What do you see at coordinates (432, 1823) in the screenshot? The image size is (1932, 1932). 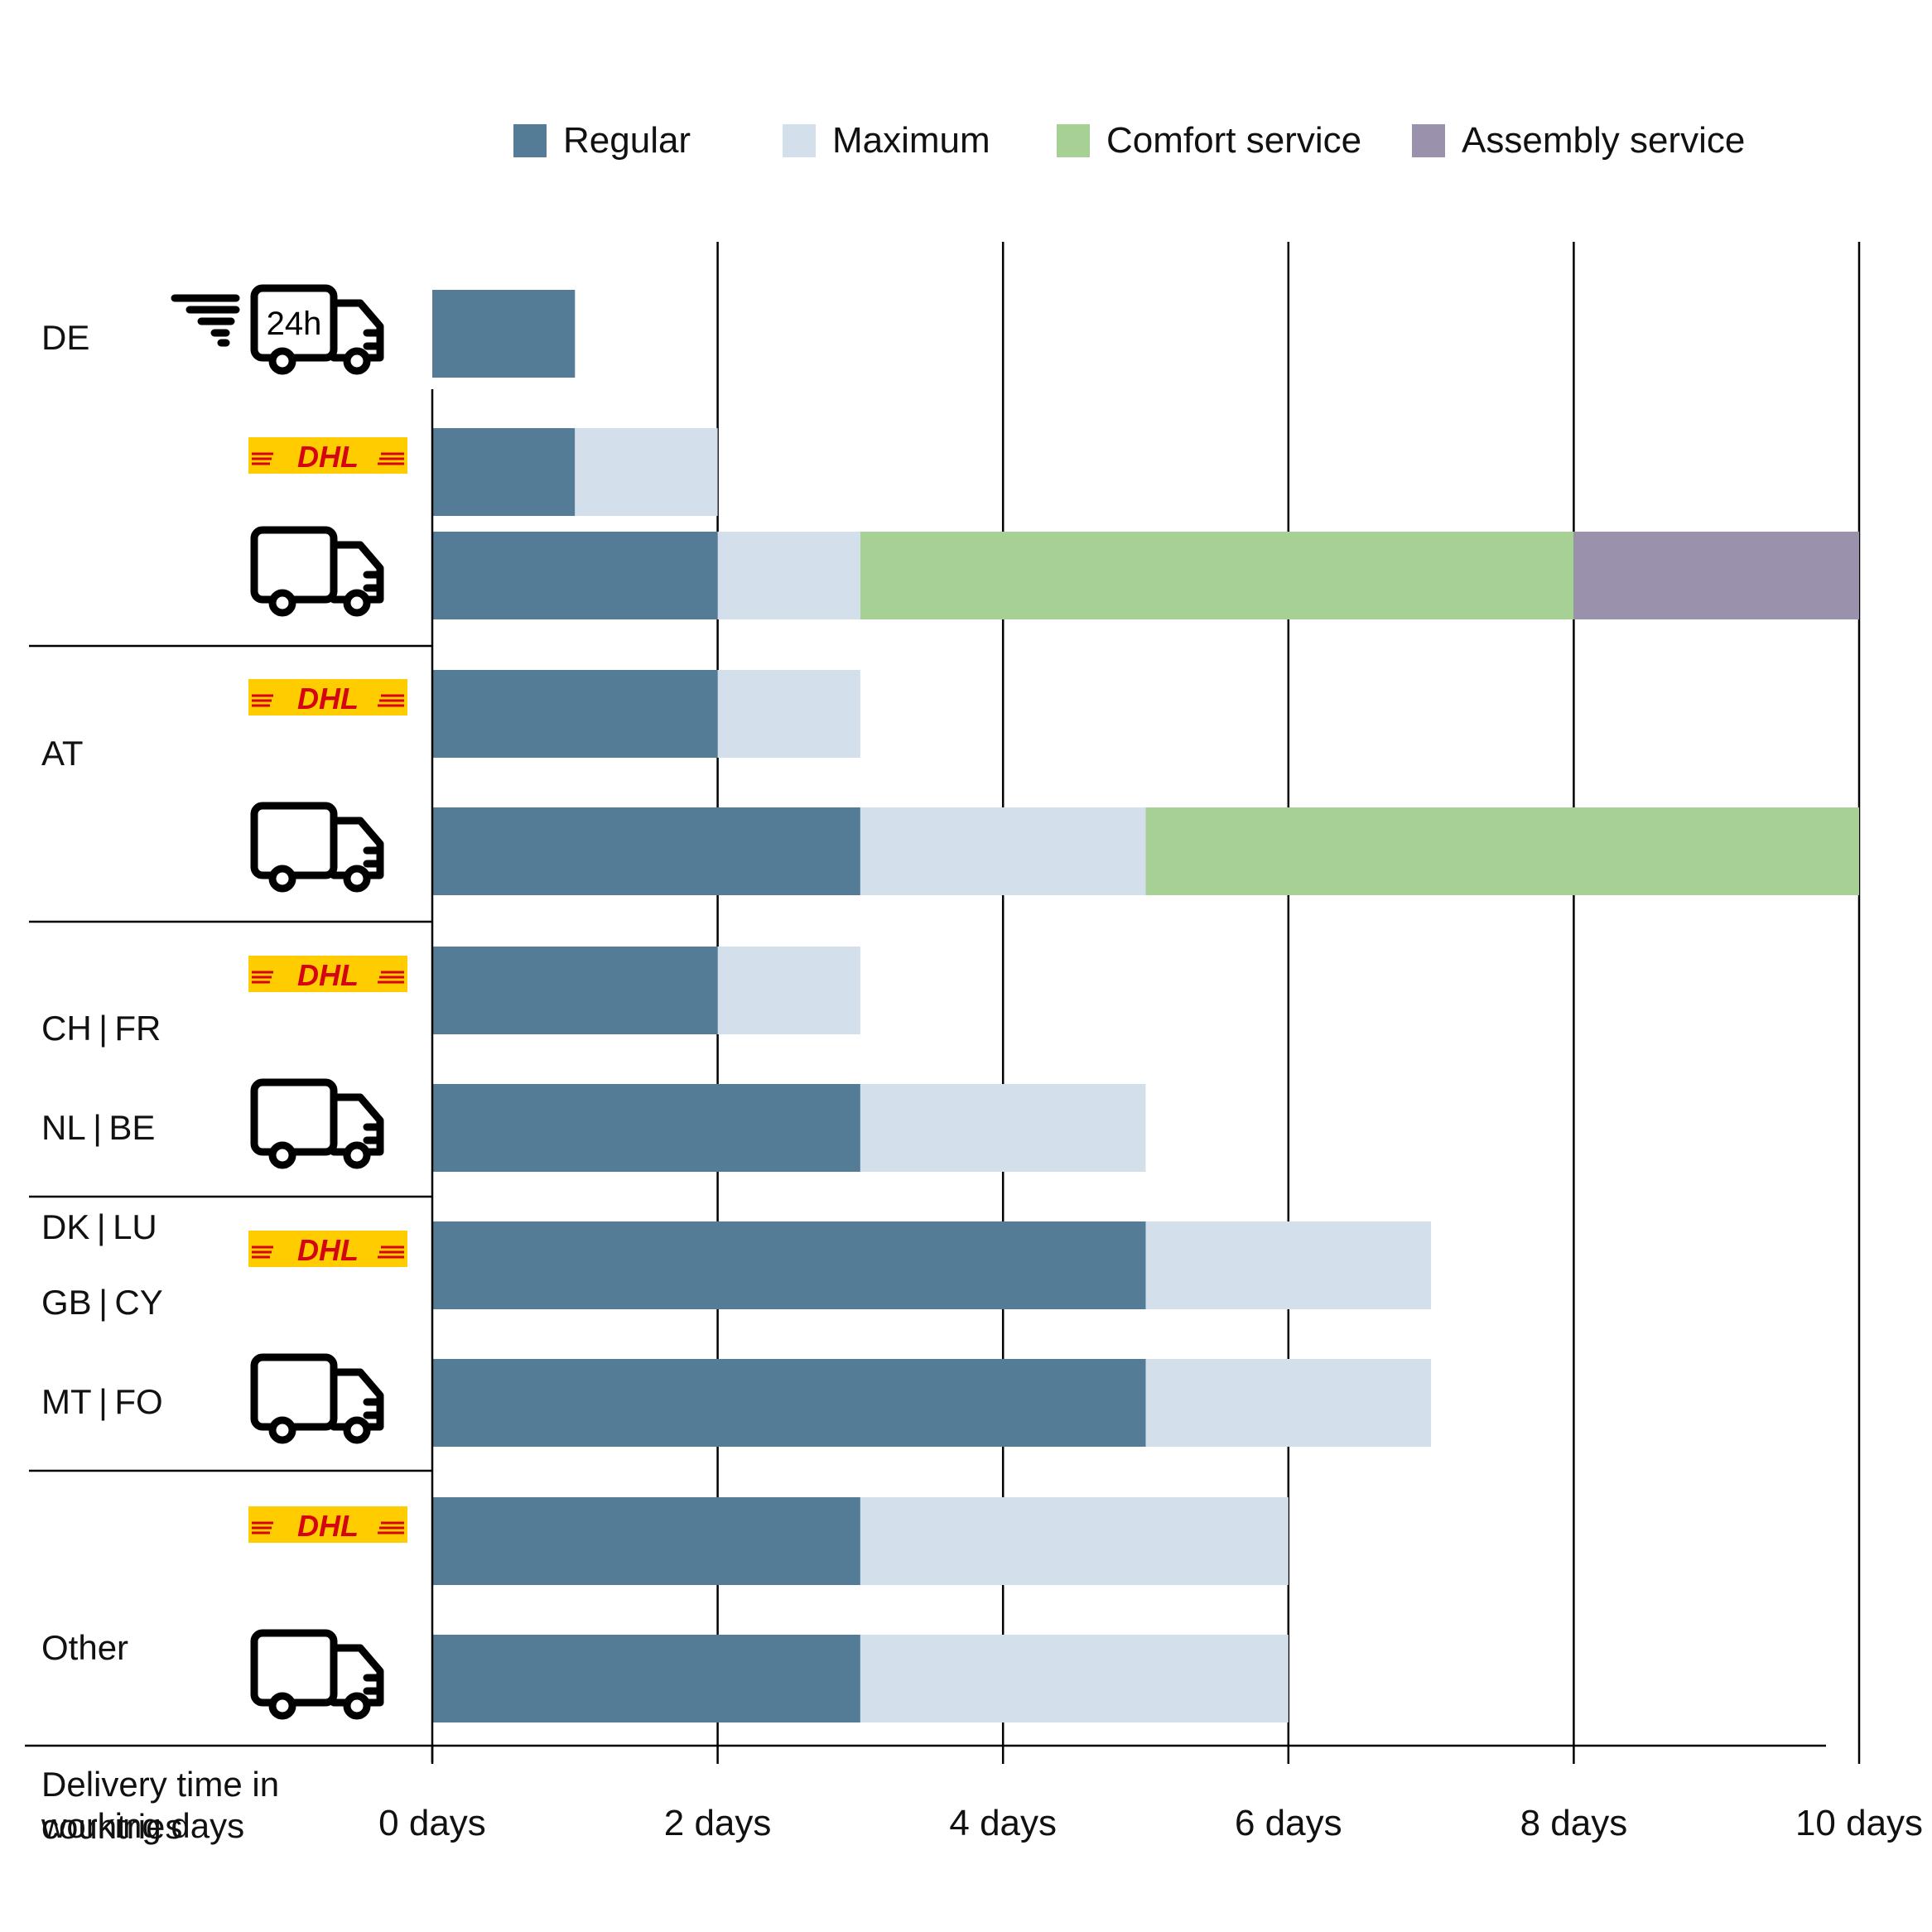 I see `x-tick-label: 0 days` at bounding box center [432, 1823].